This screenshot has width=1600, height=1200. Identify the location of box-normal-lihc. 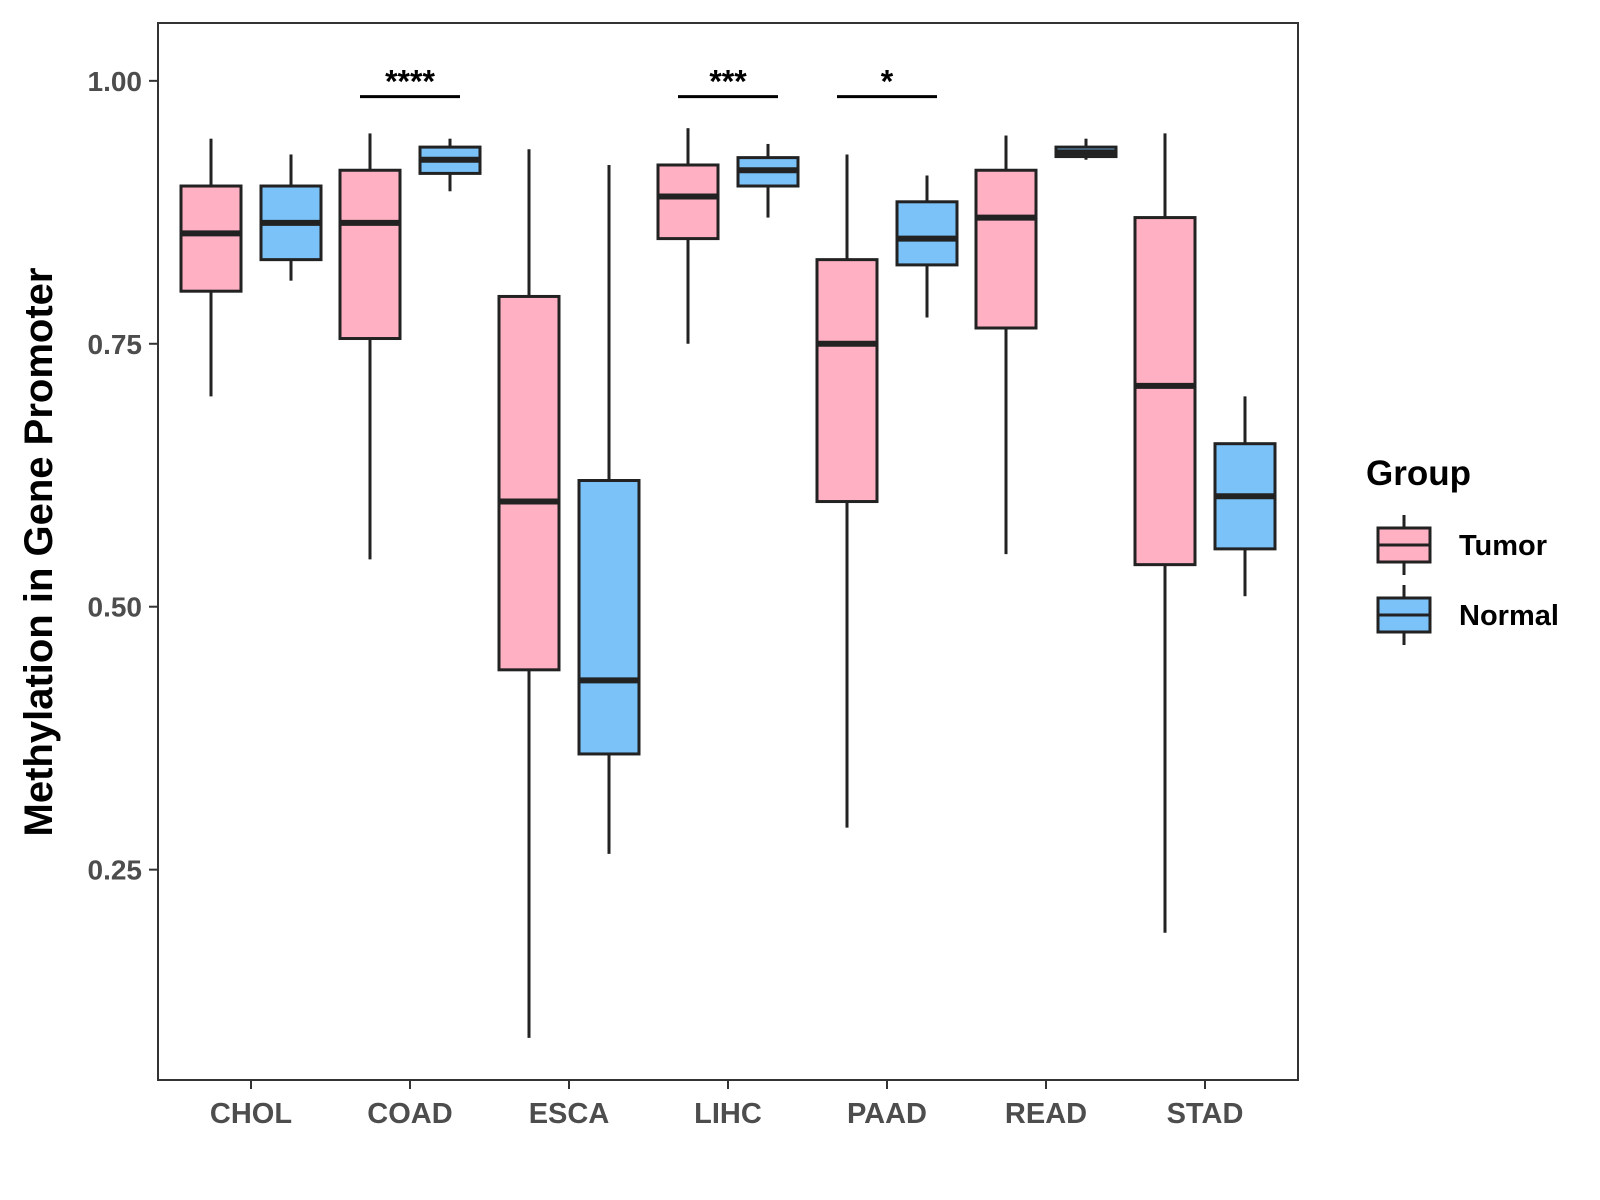
(768, 180).